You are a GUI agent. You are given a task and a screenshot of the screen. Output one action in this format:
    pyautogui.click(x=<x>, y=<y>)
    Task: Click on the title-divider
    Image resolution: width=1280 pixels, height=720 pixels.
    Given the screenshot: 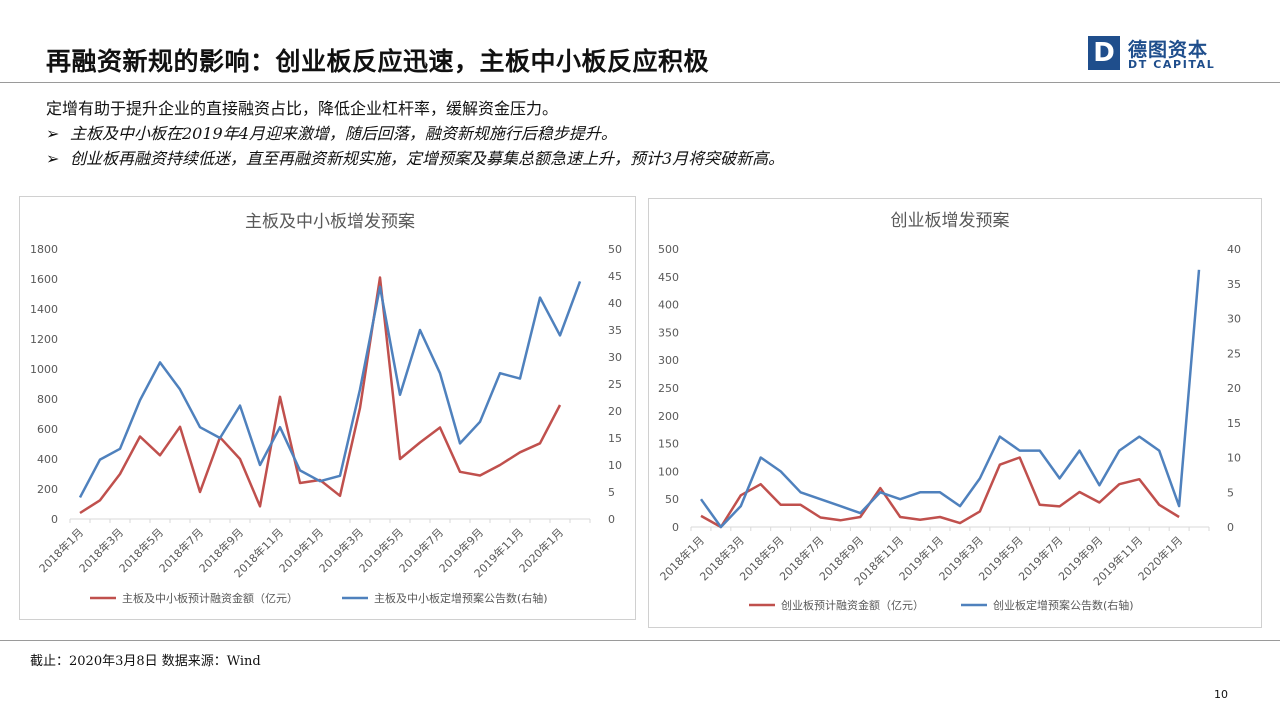 What is the action you would take?
    pyautogui.click(x=640, y=82)
    